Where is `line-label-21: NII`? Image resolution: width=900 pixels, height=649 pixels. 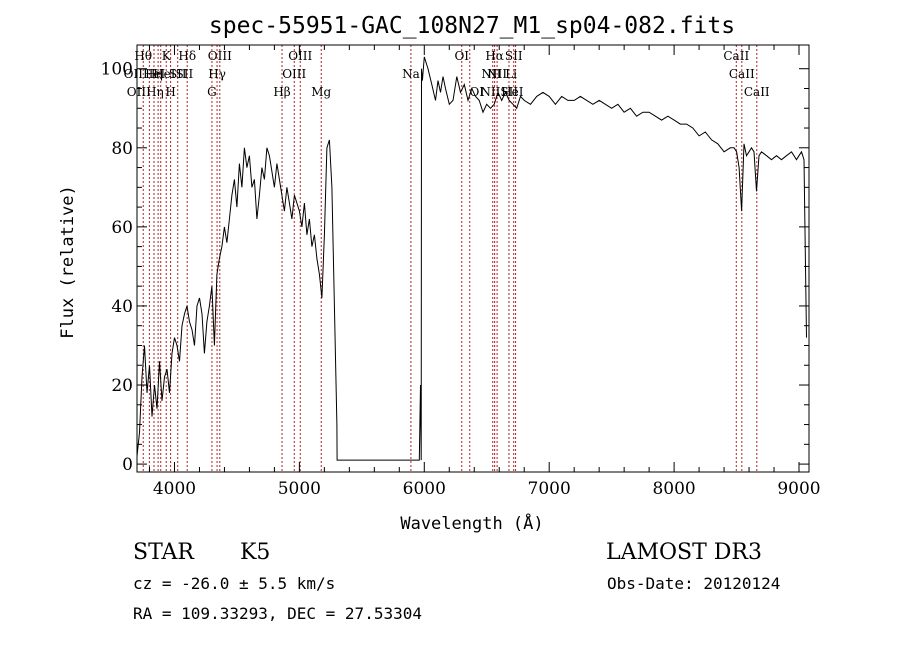
line-label-21: NII is located at coordinates (497, 74).